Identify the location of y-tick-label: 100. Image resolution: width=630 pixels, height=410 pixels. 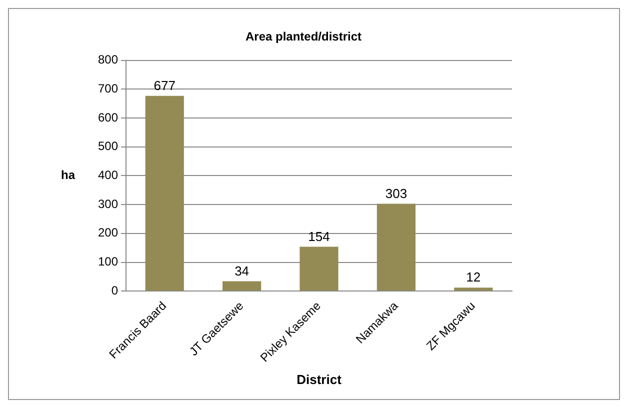
(108, 261).